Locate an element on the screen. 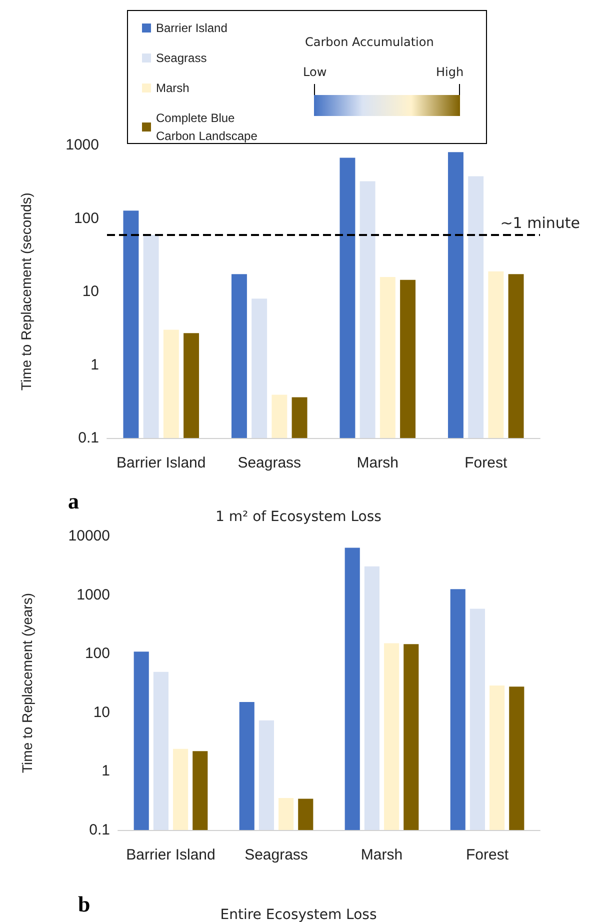 The height and width of the screenshot is (922, 597). text: Low is located at coordinates (315, 72).